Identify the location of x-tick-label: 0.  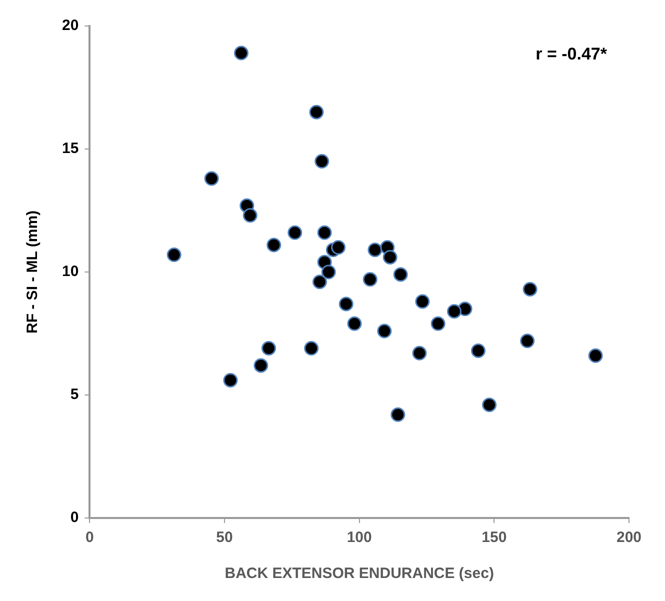
(90, 537).